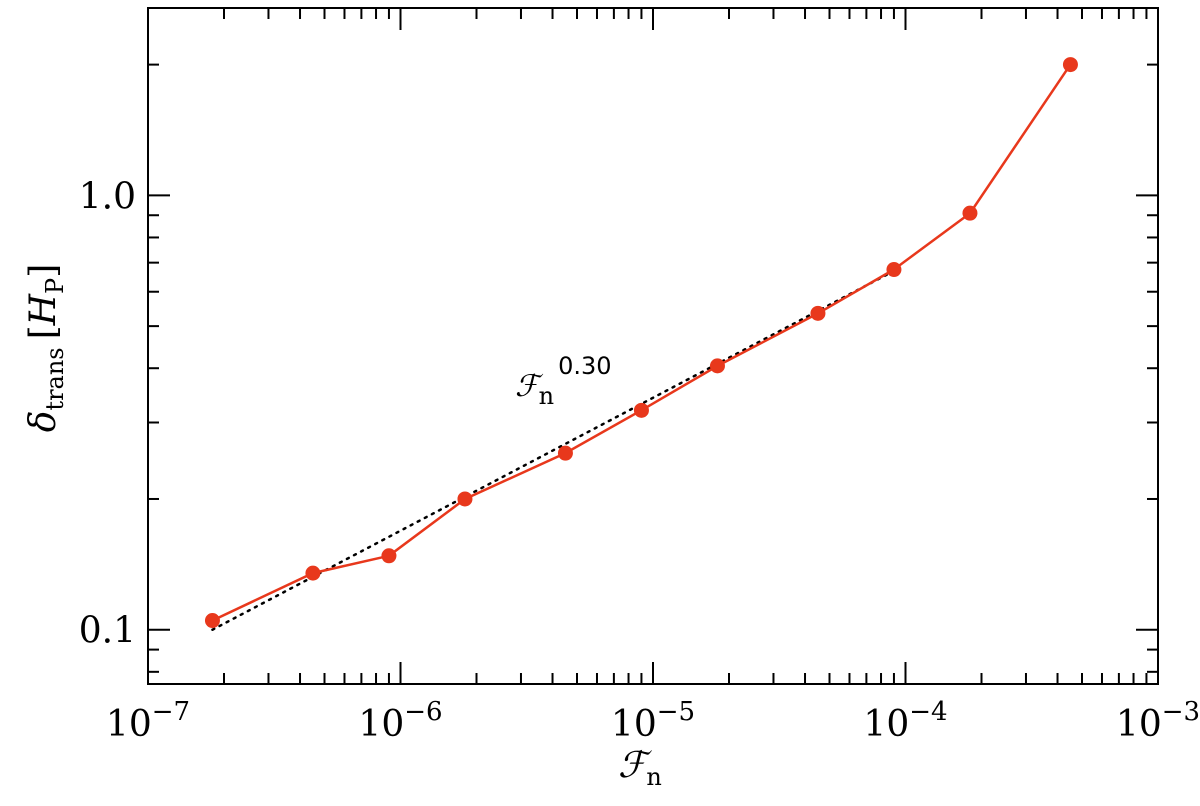 The width and height of the screenshot is (1200, 806). I want to click on x-axis-title: ℱn, so click(640, 768).